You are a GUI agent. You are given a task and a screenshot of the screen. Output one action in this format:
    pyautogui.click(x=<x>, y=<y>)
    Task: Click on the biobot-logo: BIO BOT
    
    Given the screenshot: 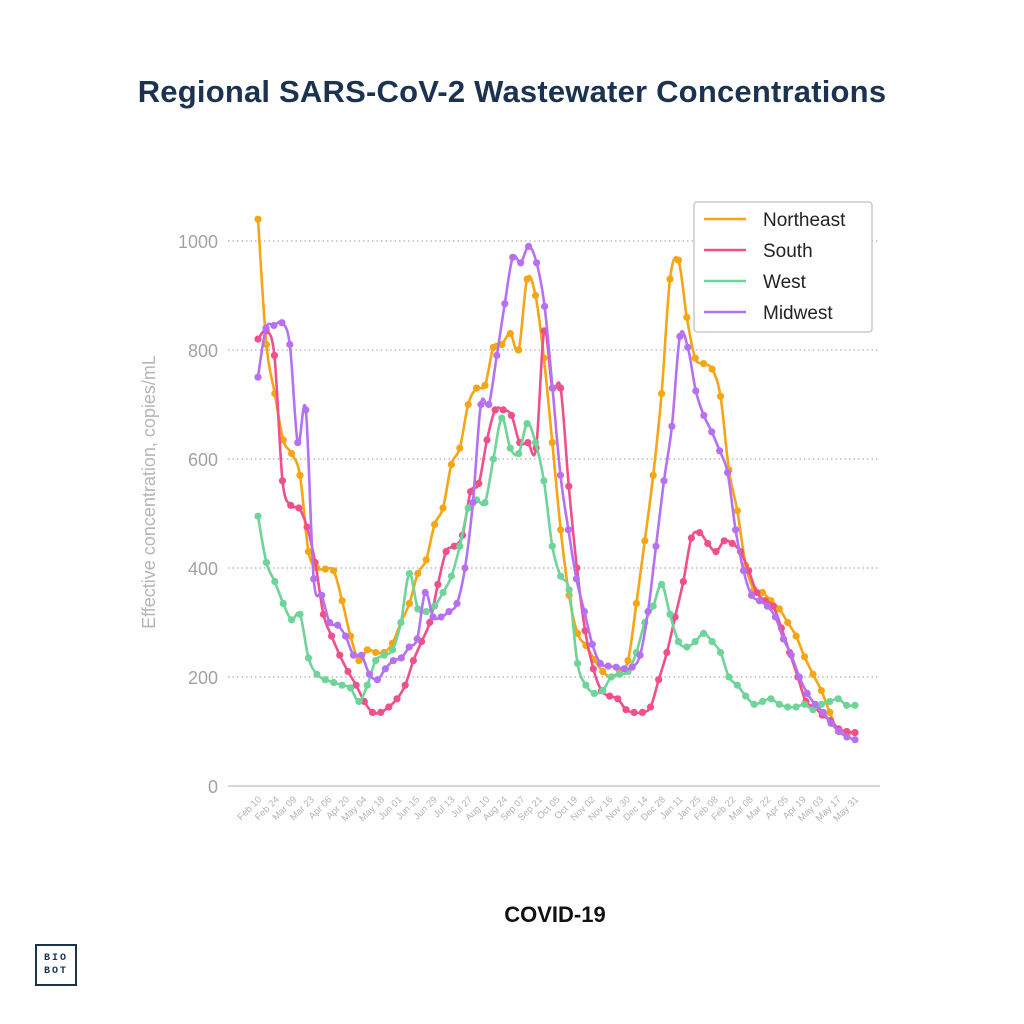 What is the action you would take?
    pyautogui.click(x=56, y=965)
    